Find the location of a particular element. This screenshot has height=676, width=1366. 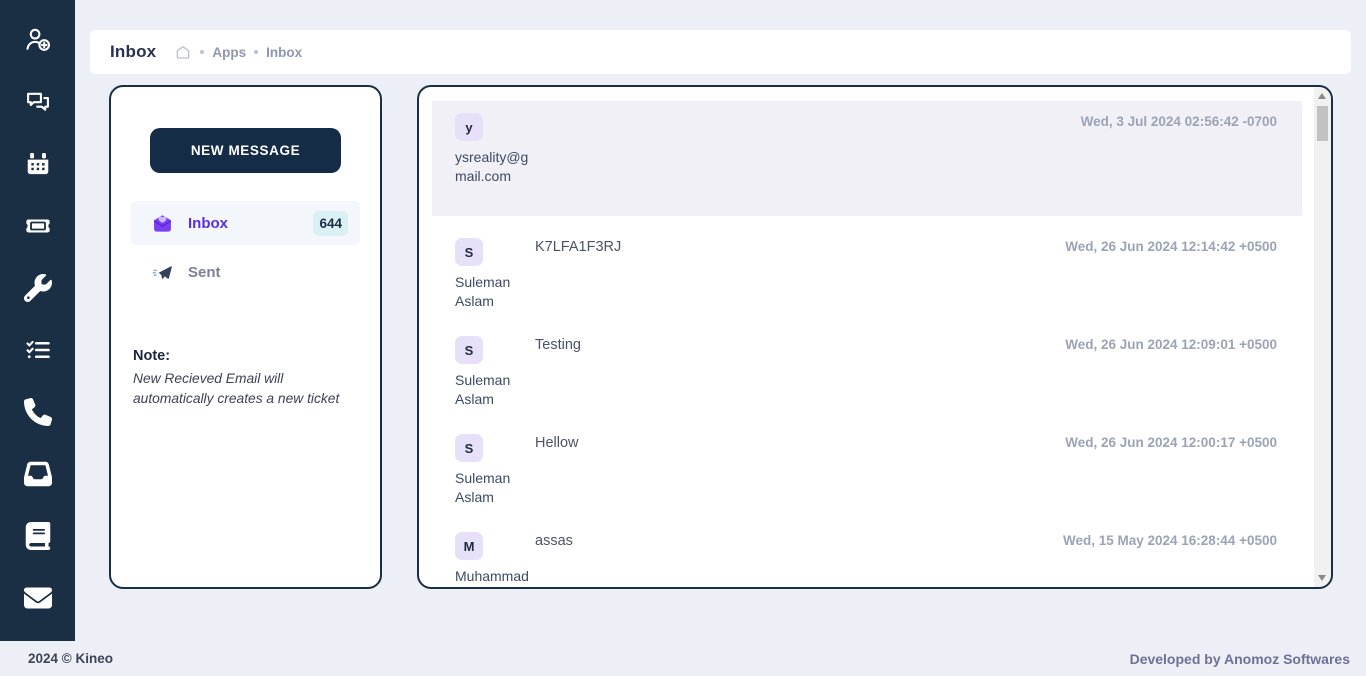

breadcrumb-inbox: Inbox is located at coordinates (284, 52).